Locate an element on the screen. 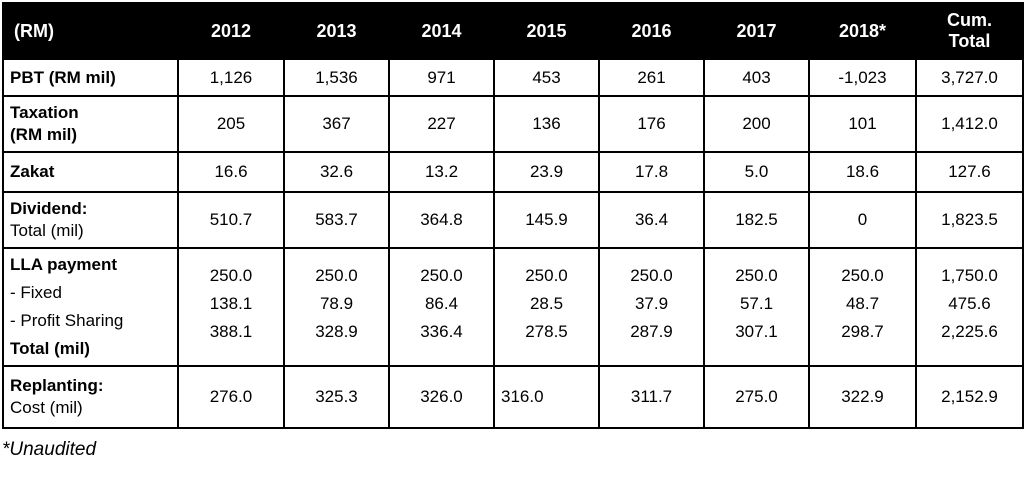 Image resolution: width=1024 pixels, height=501 pixels. lla-profit-value: 57.1 is located at coordinates (756, 303).